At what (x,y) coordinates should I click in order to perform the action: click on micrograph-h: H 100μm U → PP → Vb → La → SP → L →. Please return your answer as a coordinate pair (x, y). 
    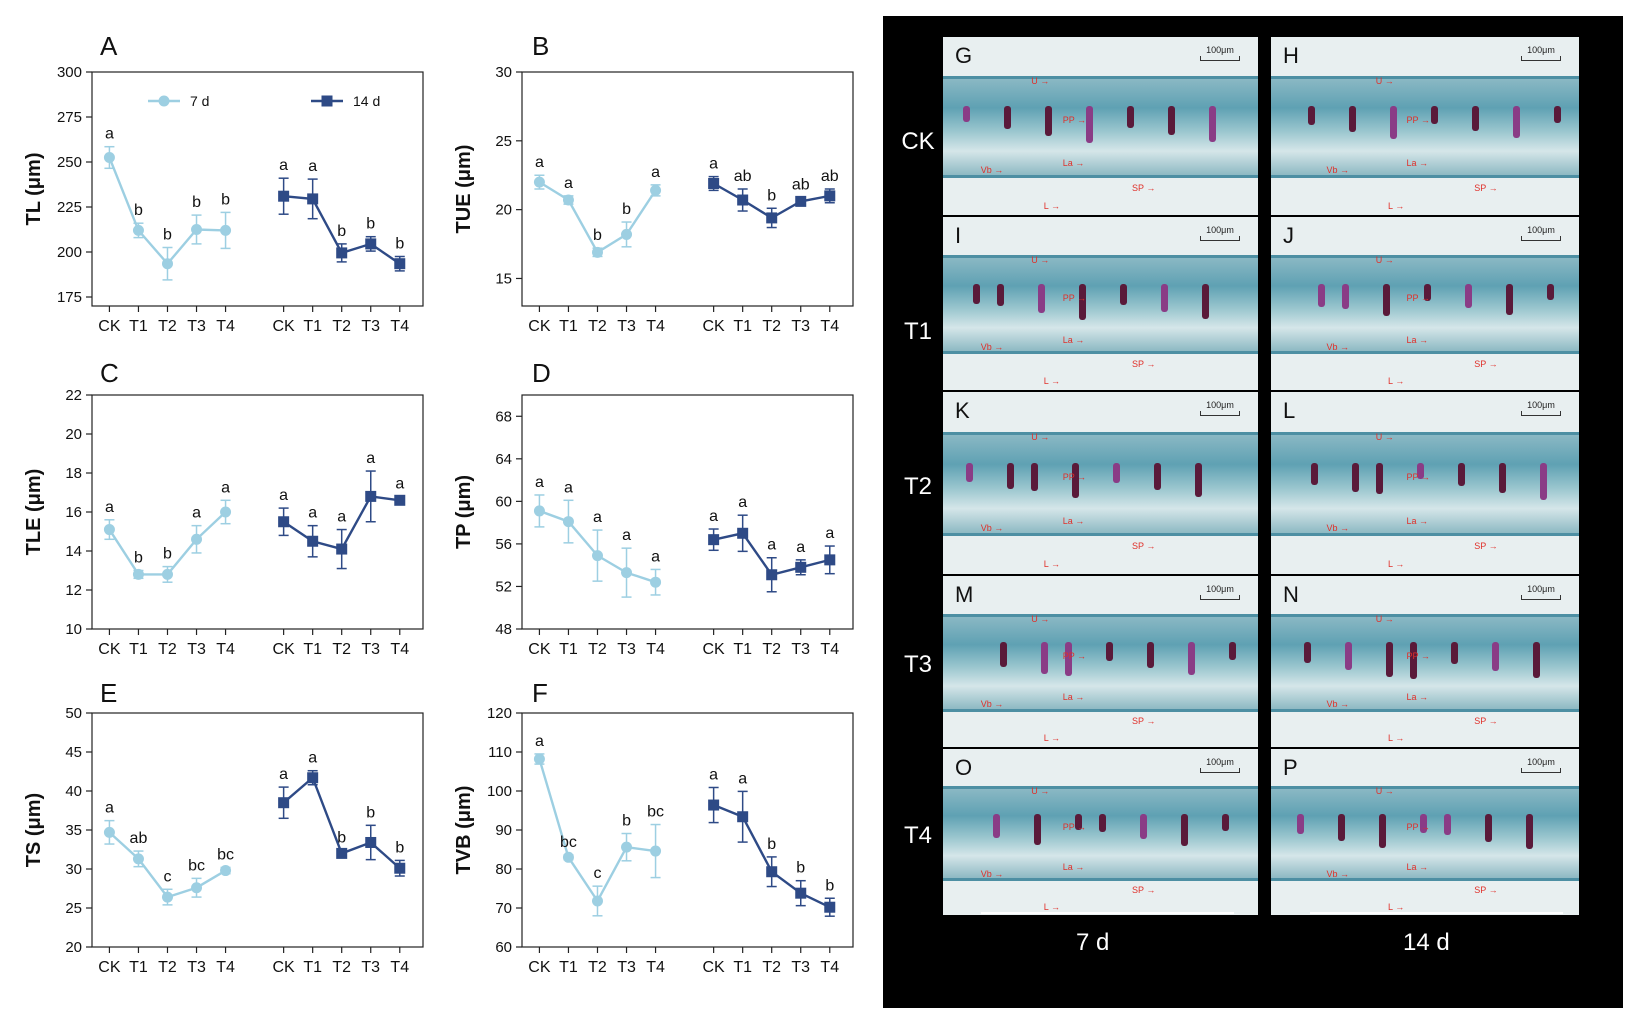
    Looking at the image, I should click on (1425, 126).